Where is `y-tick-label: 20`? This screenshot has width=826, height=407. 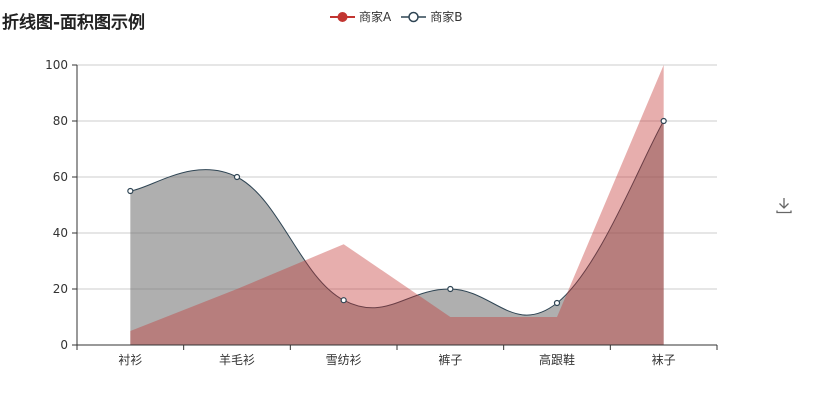
y-tick-label: 20 is located at coordinates (60, 289).